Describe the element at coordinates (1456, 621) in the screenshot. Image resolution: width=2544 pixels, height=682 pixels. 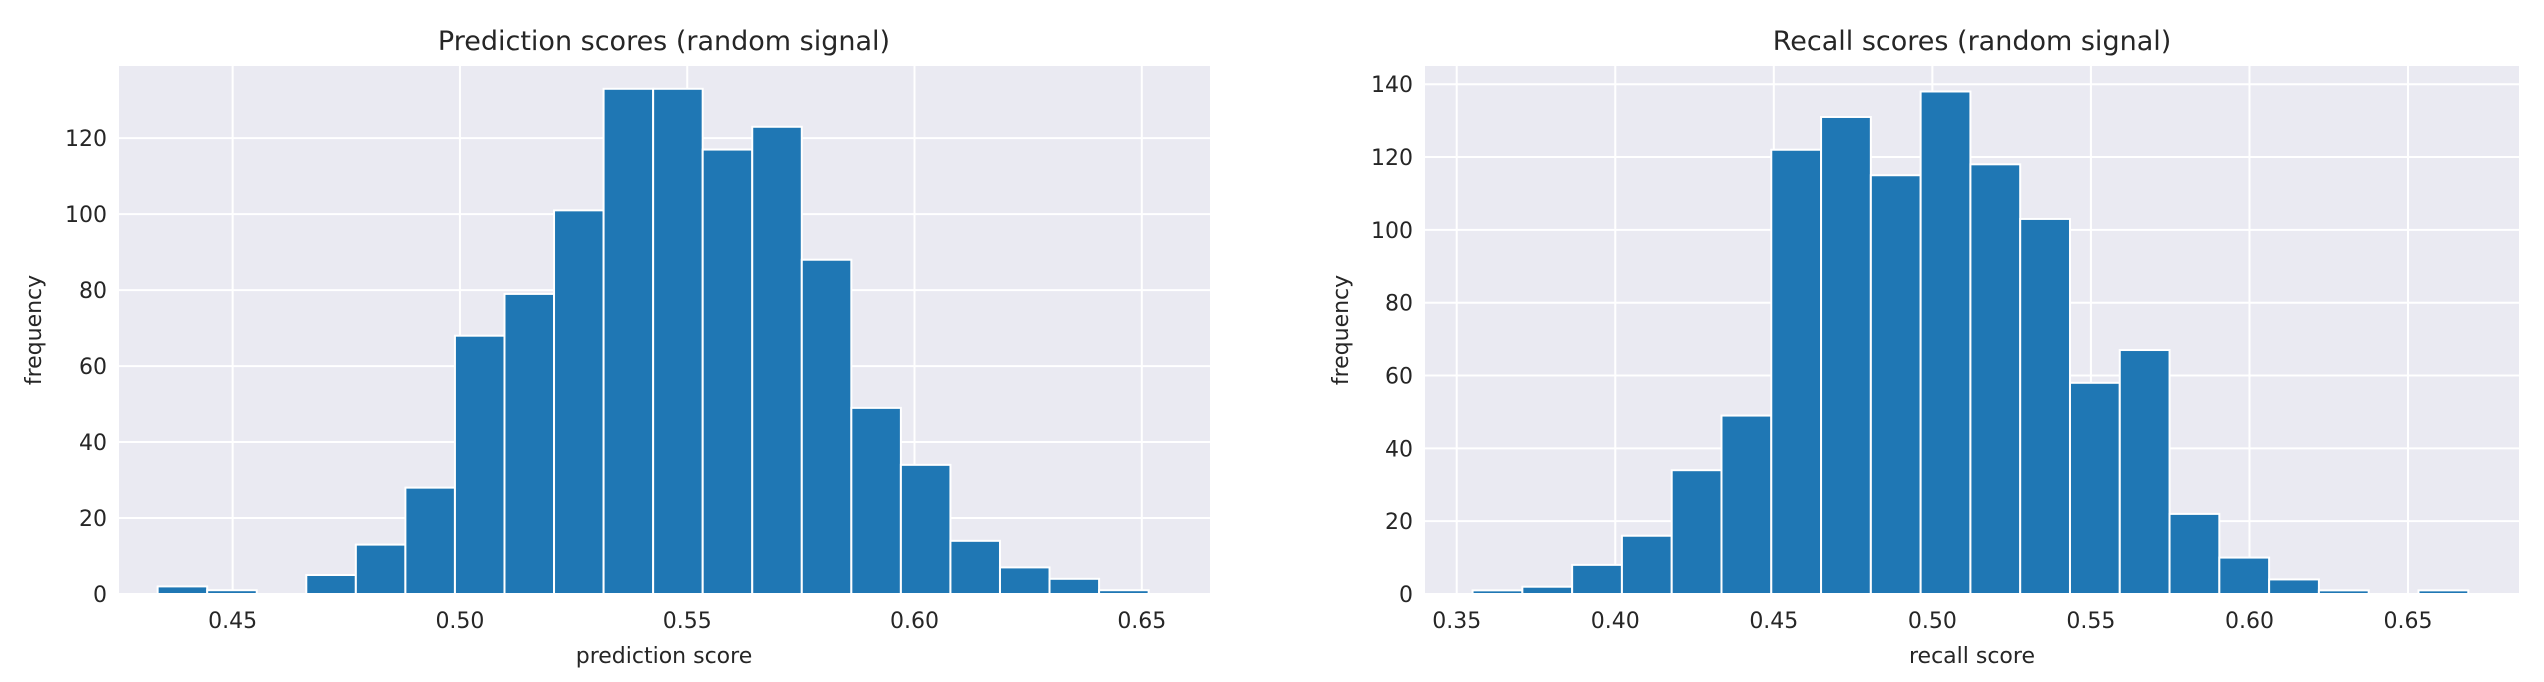
I see `x-tick-label: 0.35` at that location.